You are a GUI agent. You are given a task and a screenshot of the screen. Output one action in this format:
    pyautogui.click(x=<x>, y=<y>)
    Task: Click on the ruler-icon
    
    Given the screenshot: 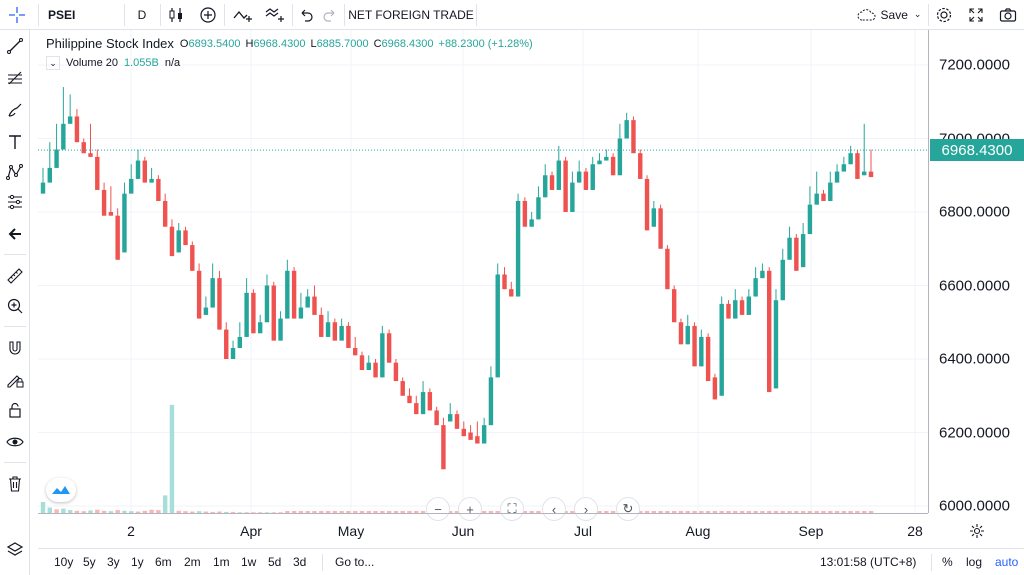 What is the action you would take?
    pyautogui.click(x=15, y=276)
    